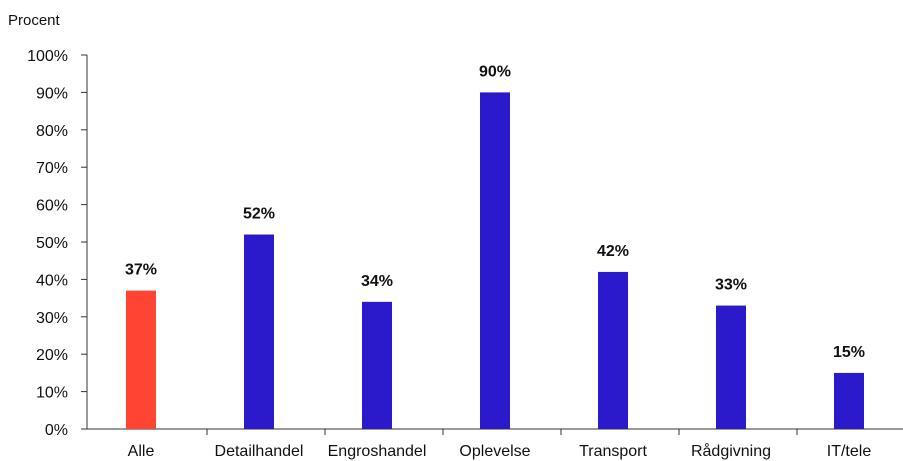 This screenshot has height=461, width=903. Describe the element at coordinates (52, 355) in the screenshot. I see `y-tick-label: 20%` at that location.